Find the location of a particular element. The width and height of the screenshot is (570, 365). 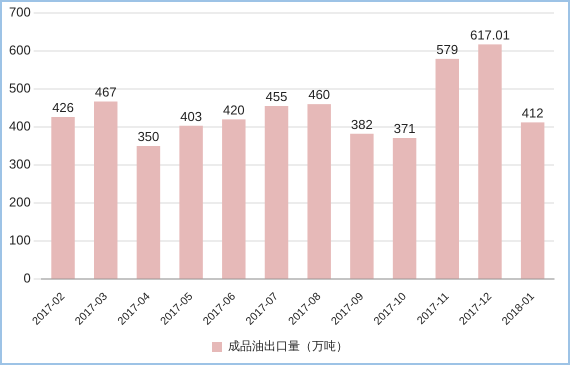

data-label: 371 is located at coordinates (405, 128).